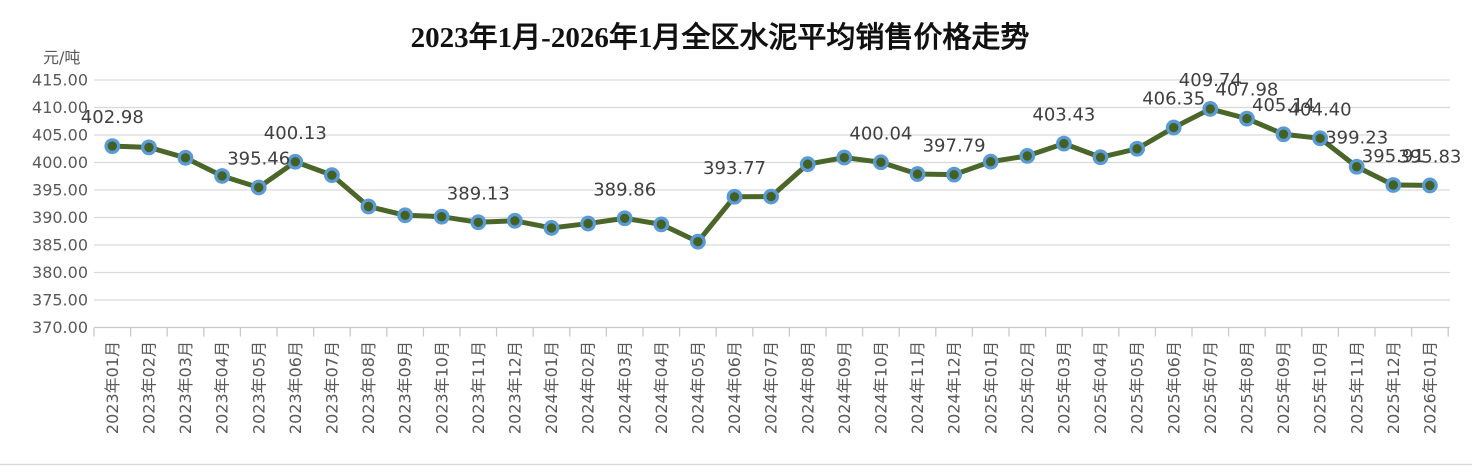 The height and width of the screenshot is (472, 1472). Describe the element at coordinates (1173, 99) in the screenshot. I see `data-point-label: 406.35` at that location.